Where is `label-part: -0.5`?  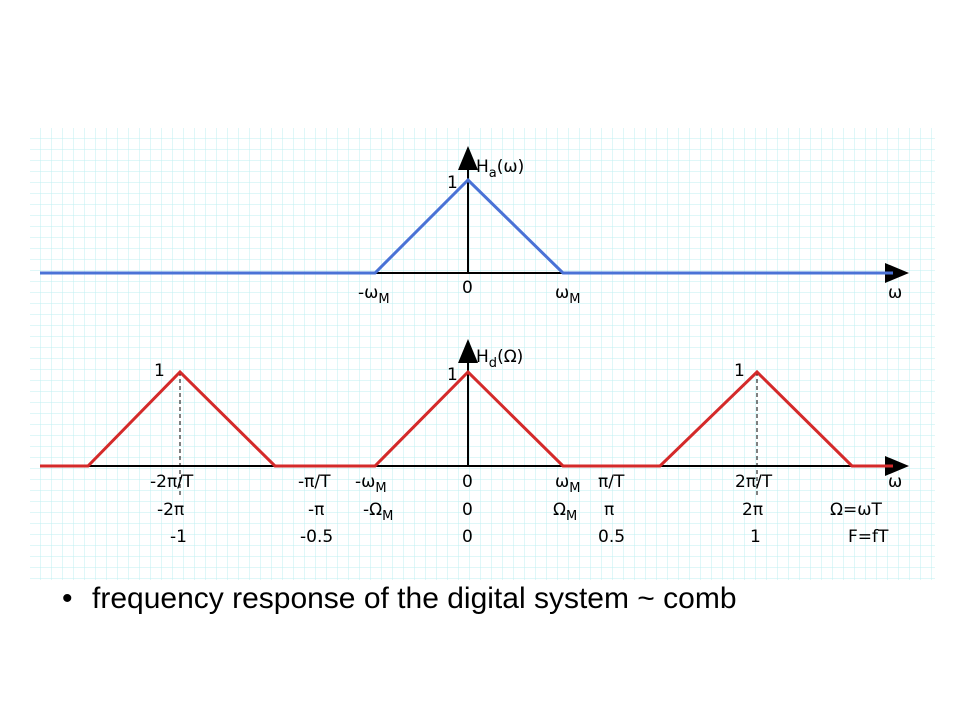
label-part: -0.5 is located at coordinates (316, 537).